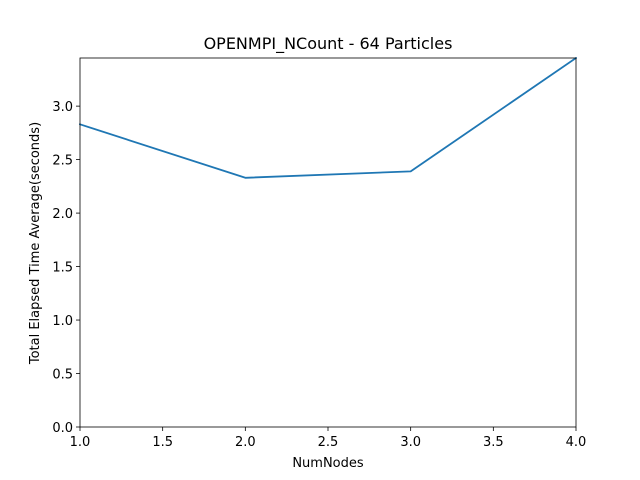 Image resolution: width=640 pixels, height=480 pixels. I want to click on x-tick-label: 4.0, so click(576, 442).